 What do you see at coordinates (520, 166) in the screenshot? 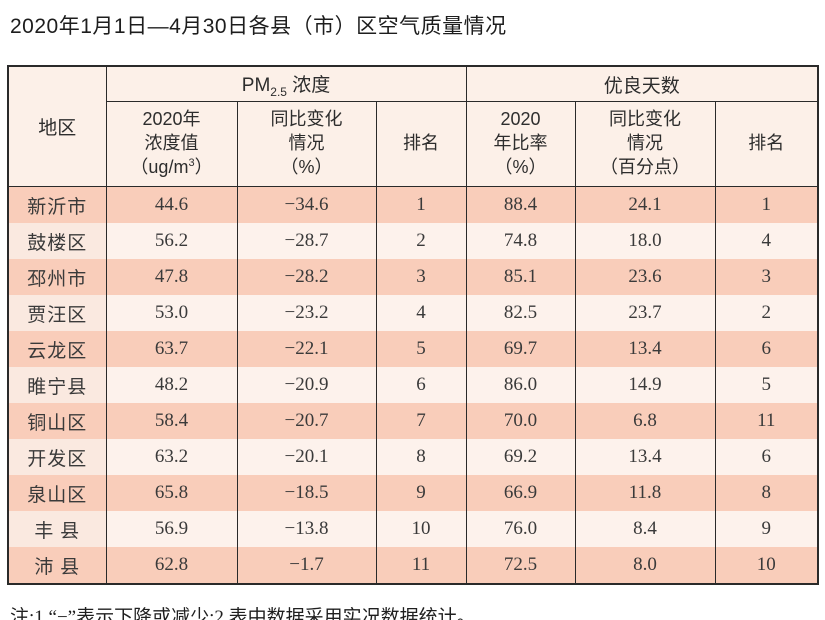
I see `header-days-ratio-line3: （%）` at bounding box center [520, 166].